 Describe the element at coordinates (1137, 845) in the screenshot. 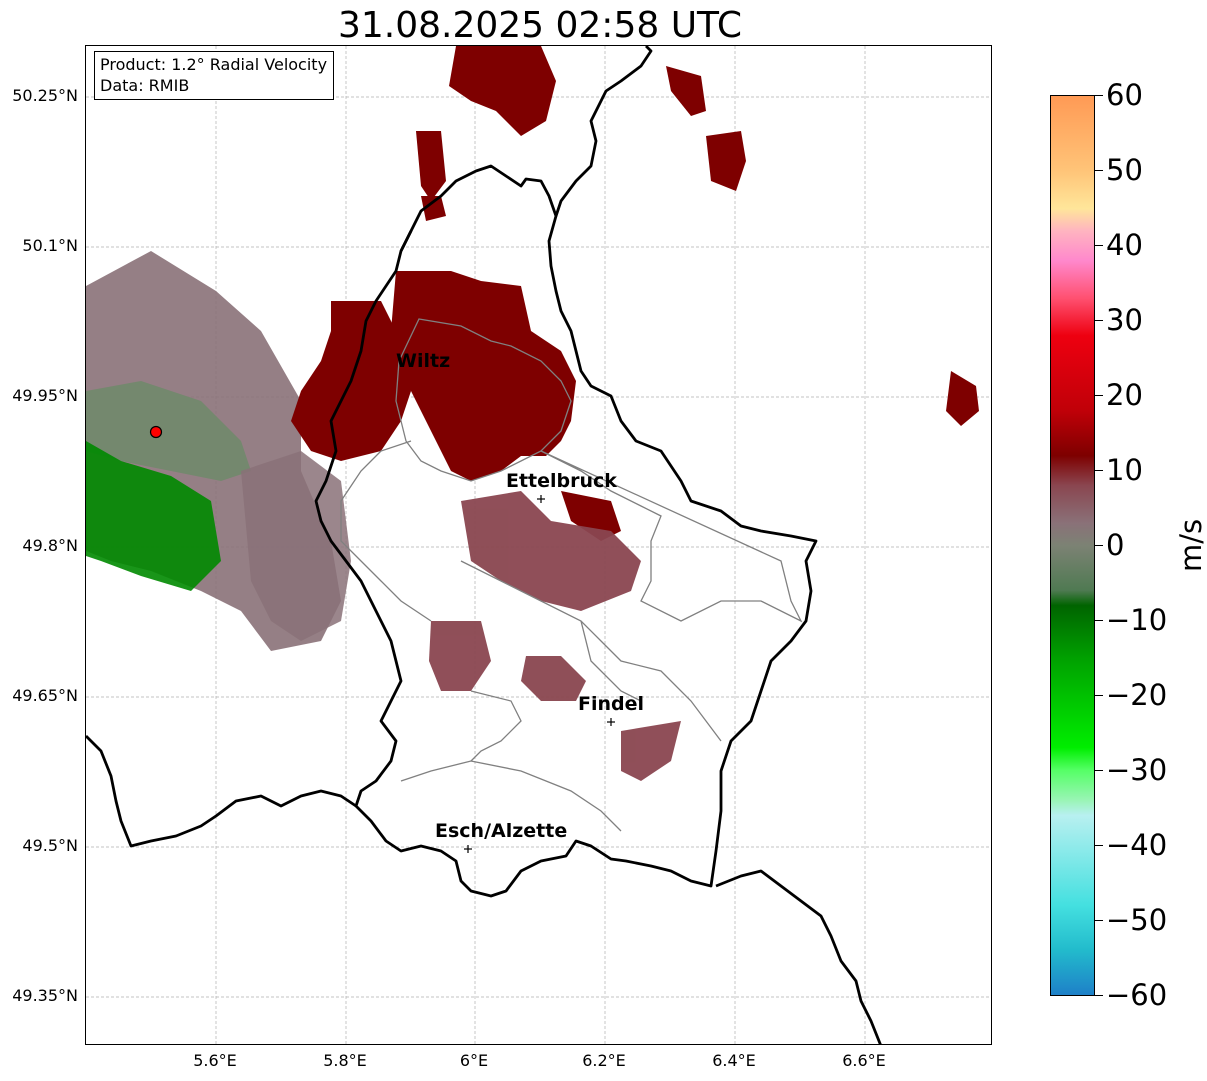

I see `colorbar-tick-label: −40` at that location.